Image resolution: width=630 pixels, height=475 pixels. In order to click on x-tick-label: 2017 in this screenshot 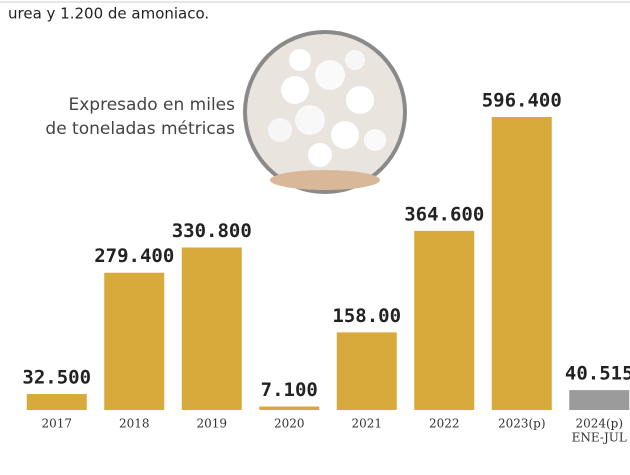, I will do `click(56, 424)`.